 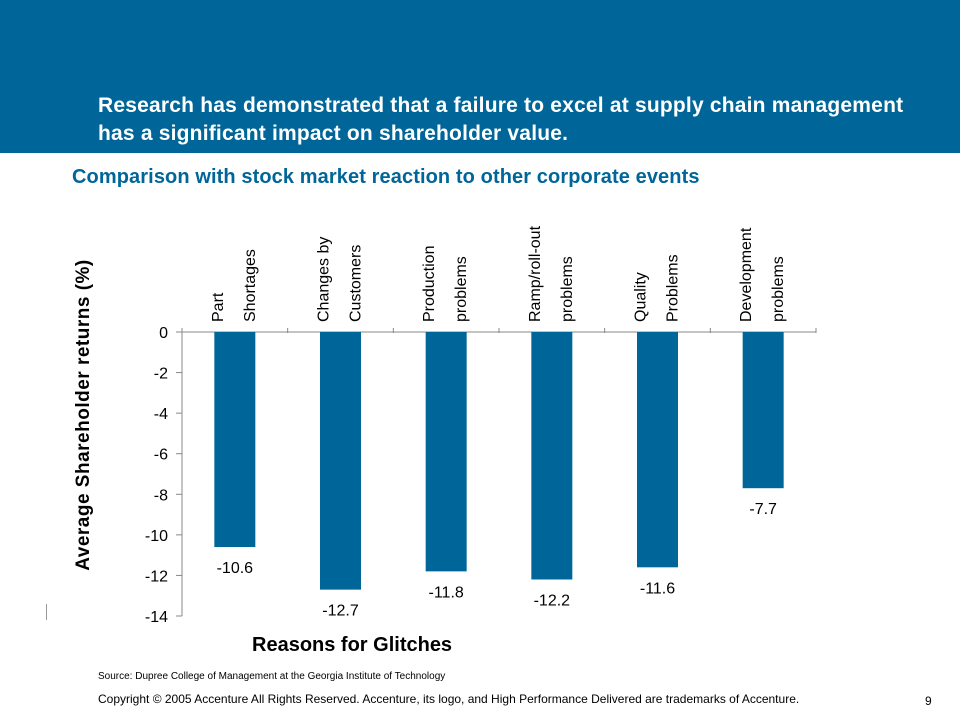 What do you see at coordinates (552, 600) in the screenshot?
I see `data-label: -12.2` at bounding box center [552, 600].